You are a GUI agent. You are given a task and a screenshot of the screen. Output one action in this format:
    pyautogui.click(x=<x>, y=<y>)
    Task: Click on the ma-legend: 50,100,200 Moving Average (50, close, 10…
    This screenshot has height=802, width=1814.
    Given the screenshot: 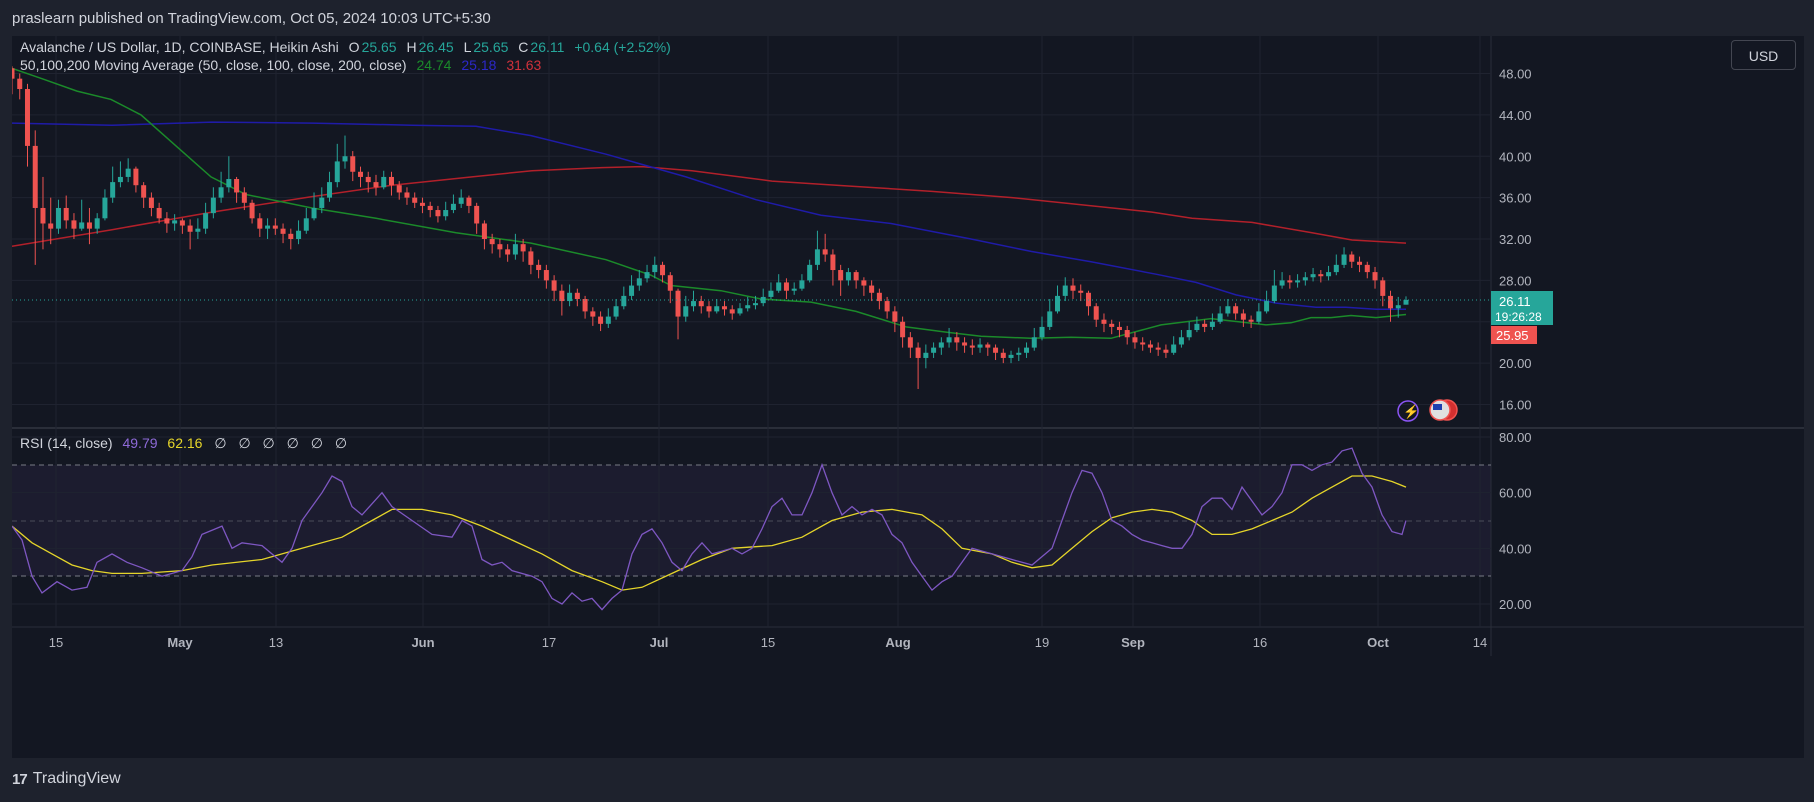 What is the action you would take?
    pyautogui.click(x=281, y=65)
    